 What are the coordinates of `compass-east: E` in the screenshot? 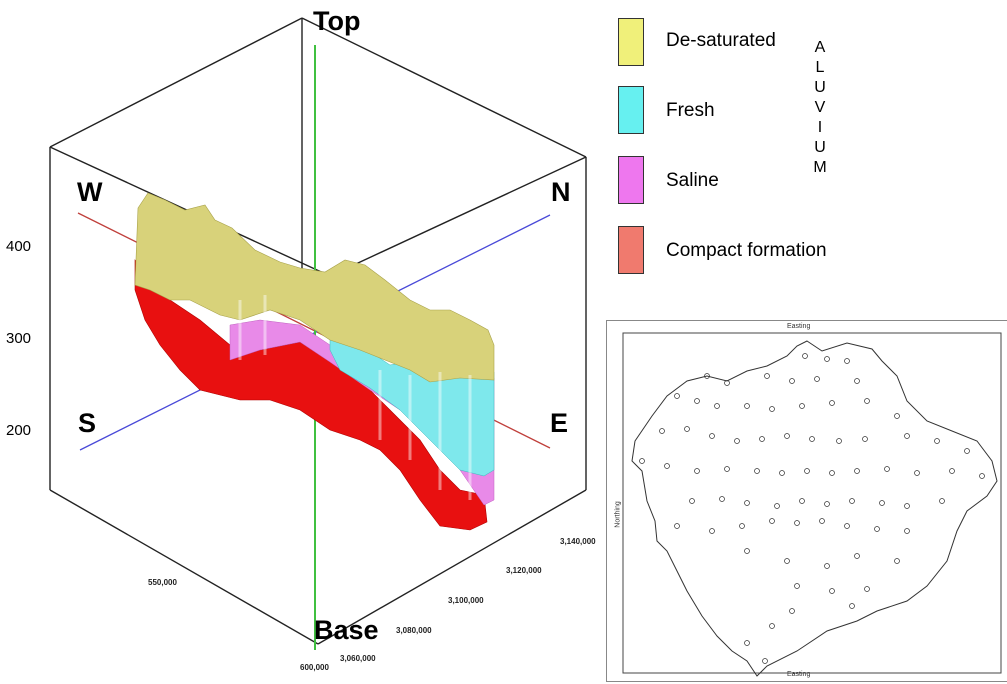 It's located at (559, 423).